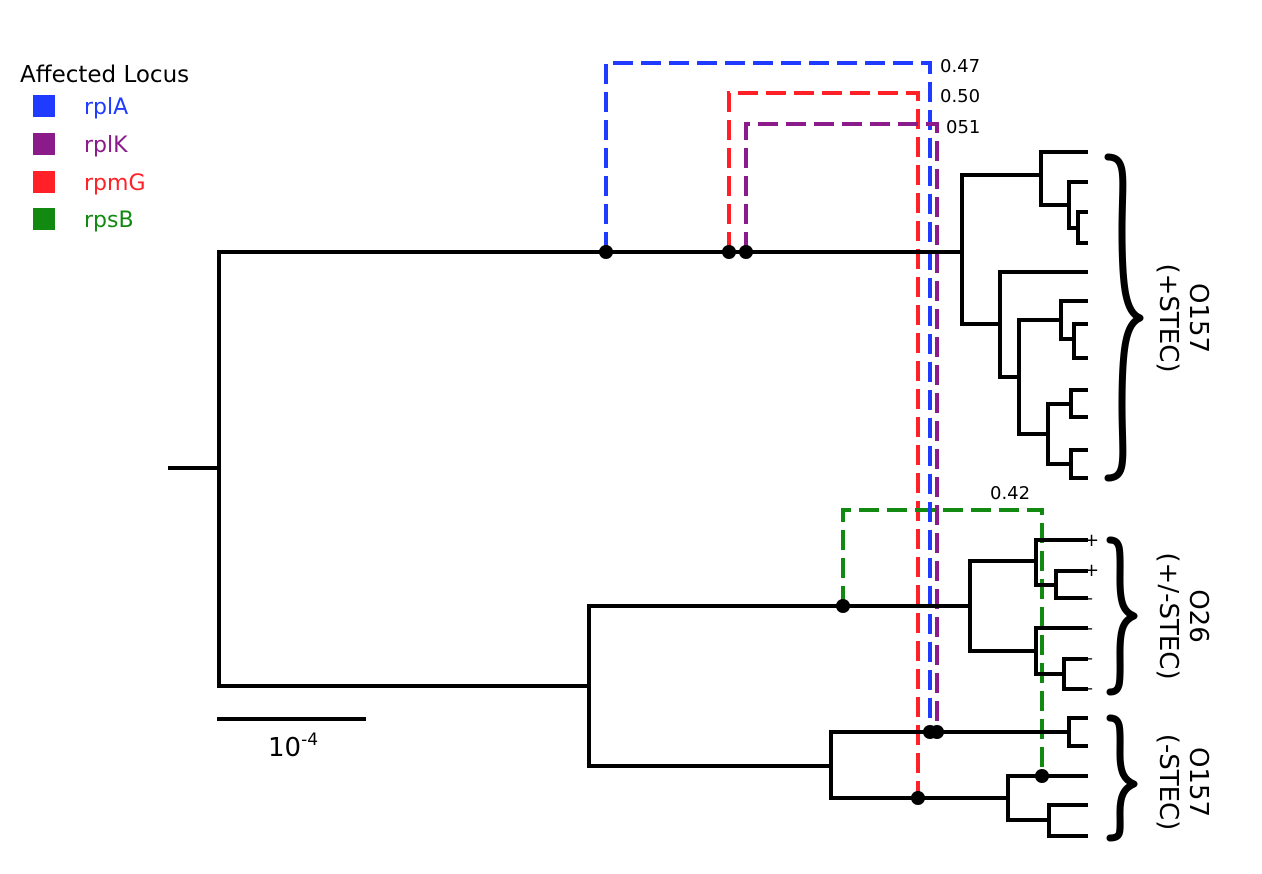  Describe the element at coordinates (44, 144) in the screenshot. I see `legend-swatch-rplK` at that location.